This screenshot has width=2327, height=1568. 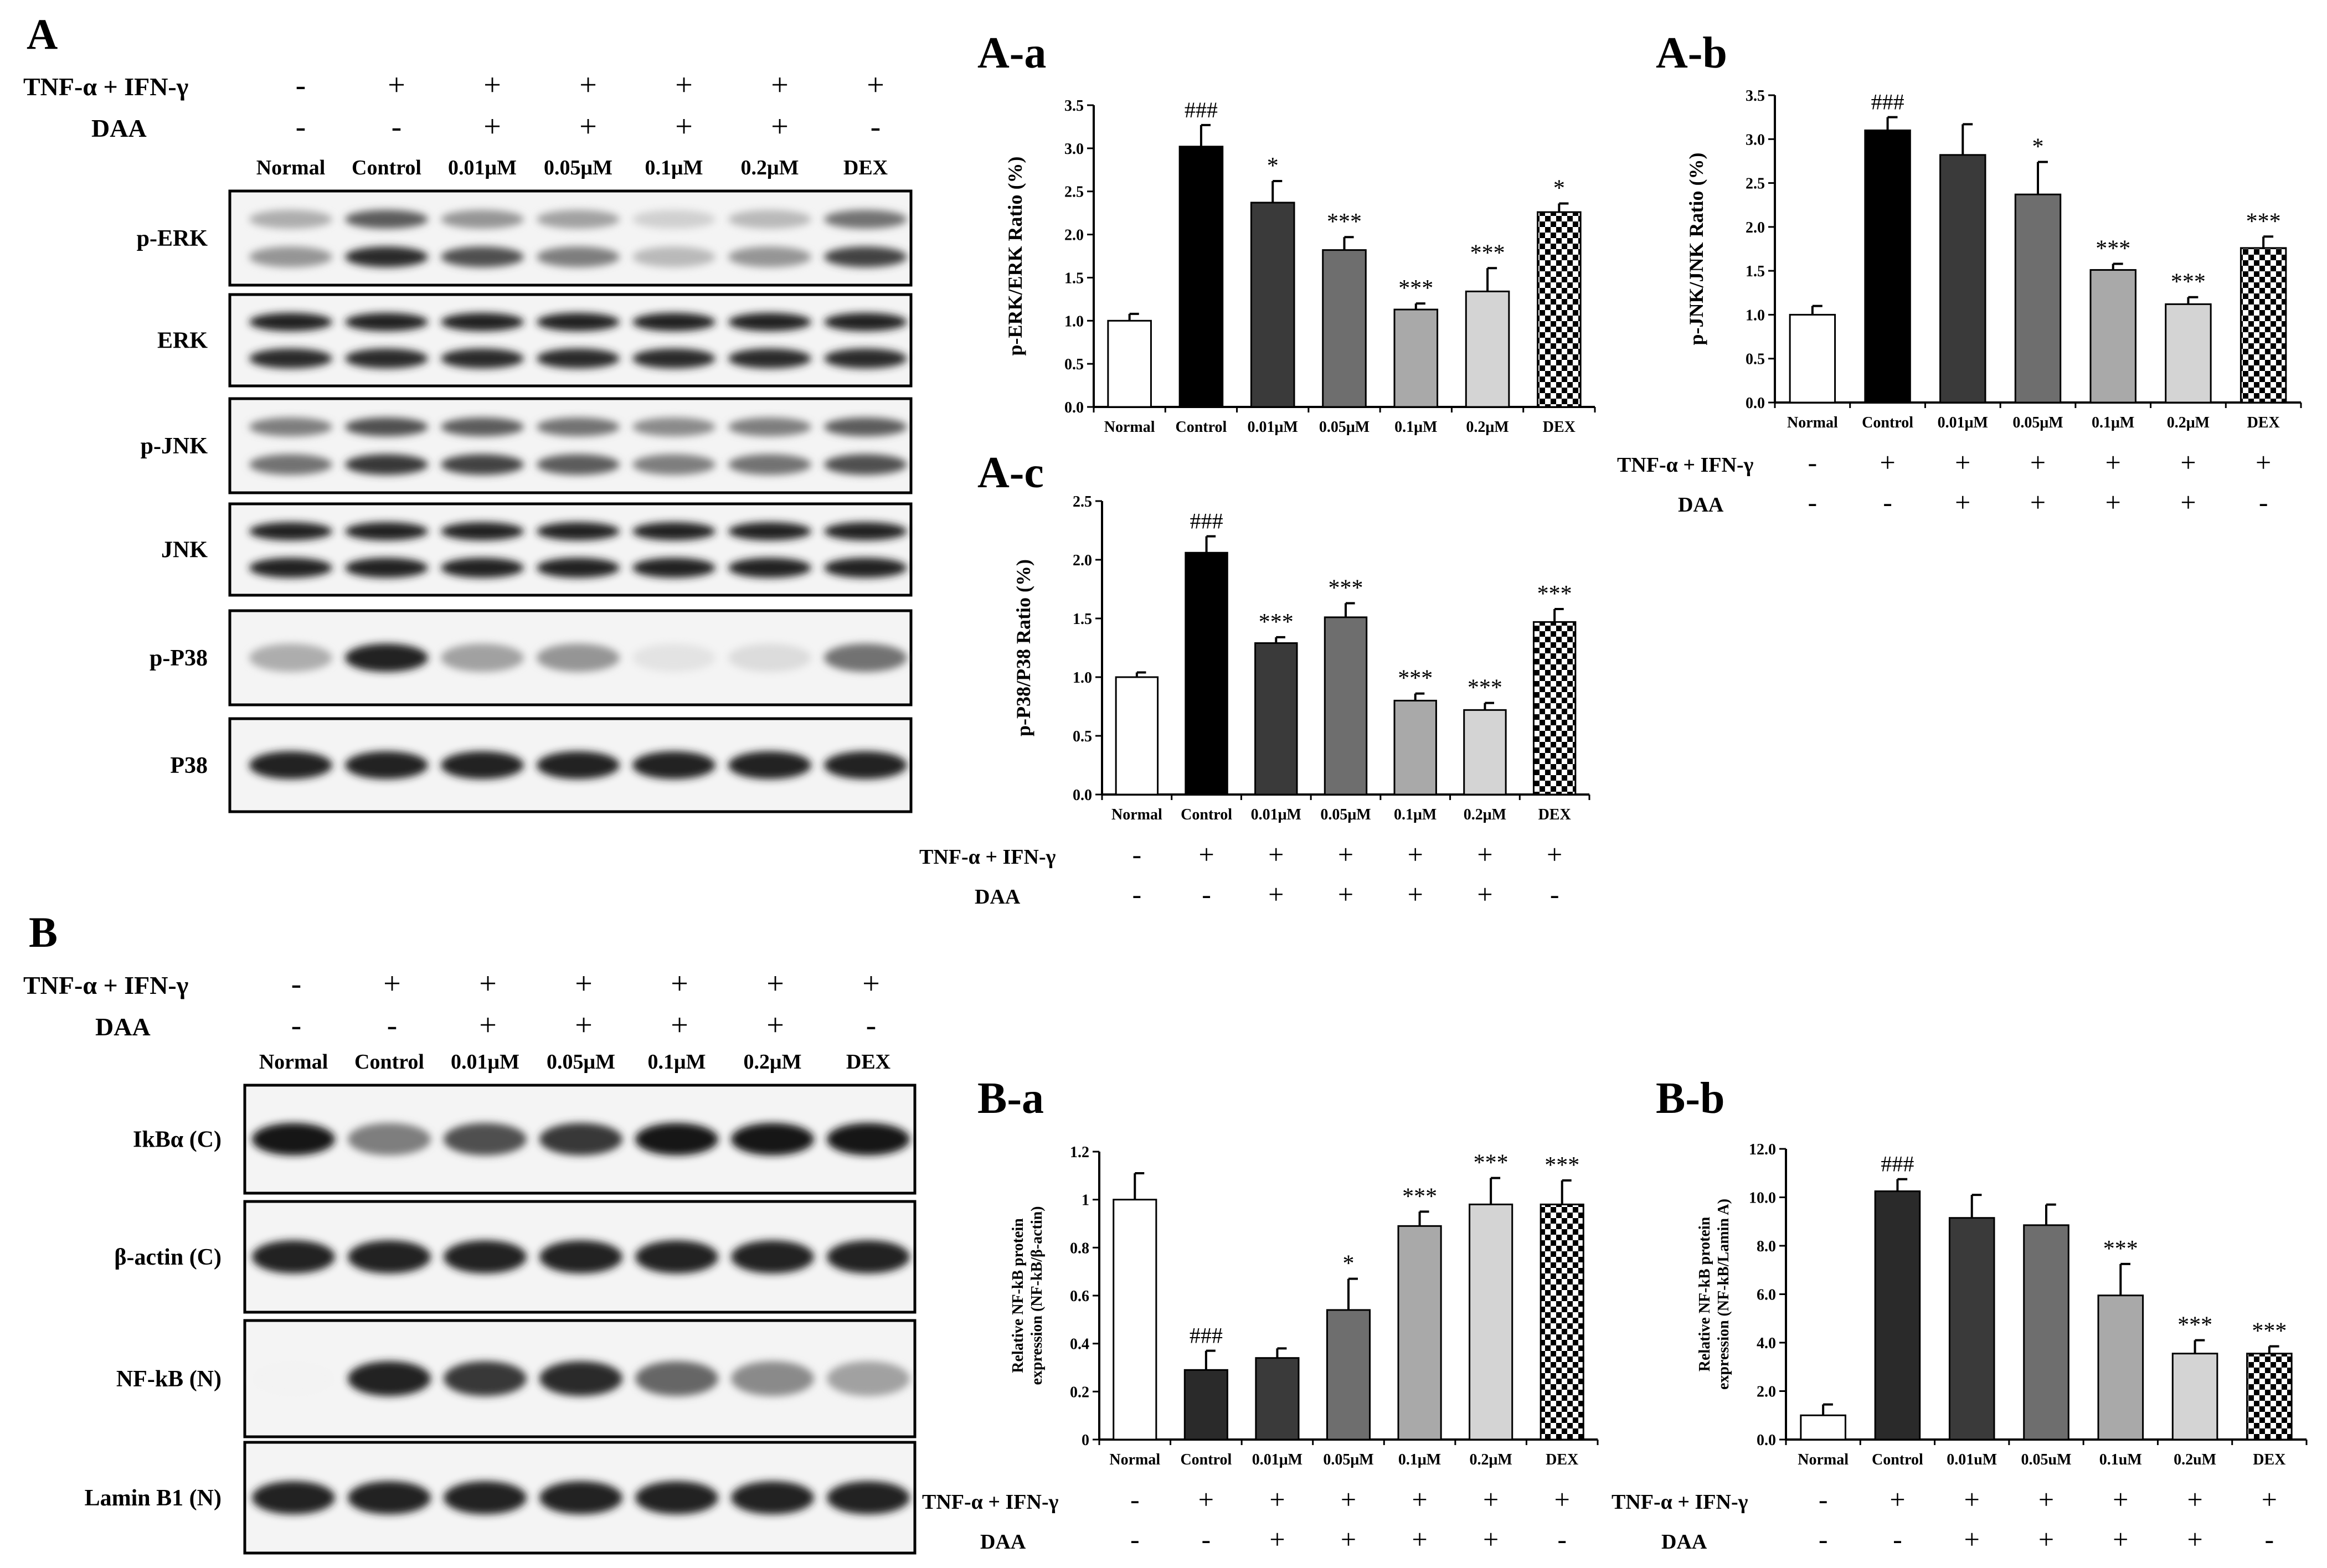 I want to click on lane-label: 0.1μM, so click(x=674, y=167).